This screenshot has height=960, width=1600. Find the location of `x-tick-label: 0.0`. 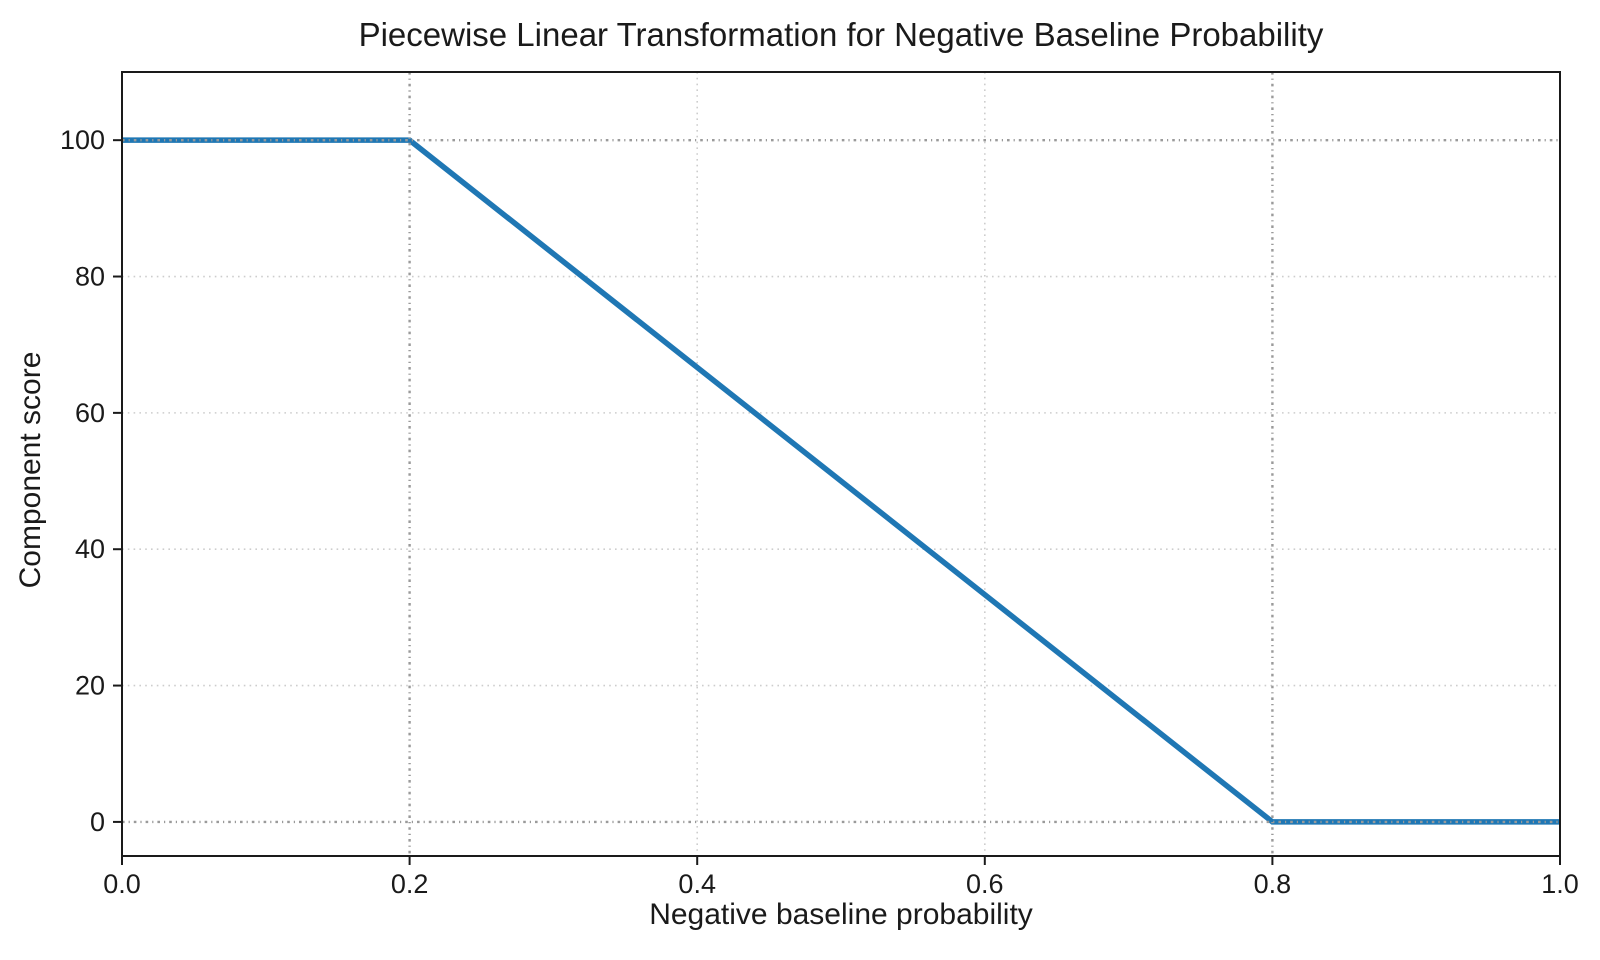

x-tick-label: 0.0 is located at coordinates (122, 884).